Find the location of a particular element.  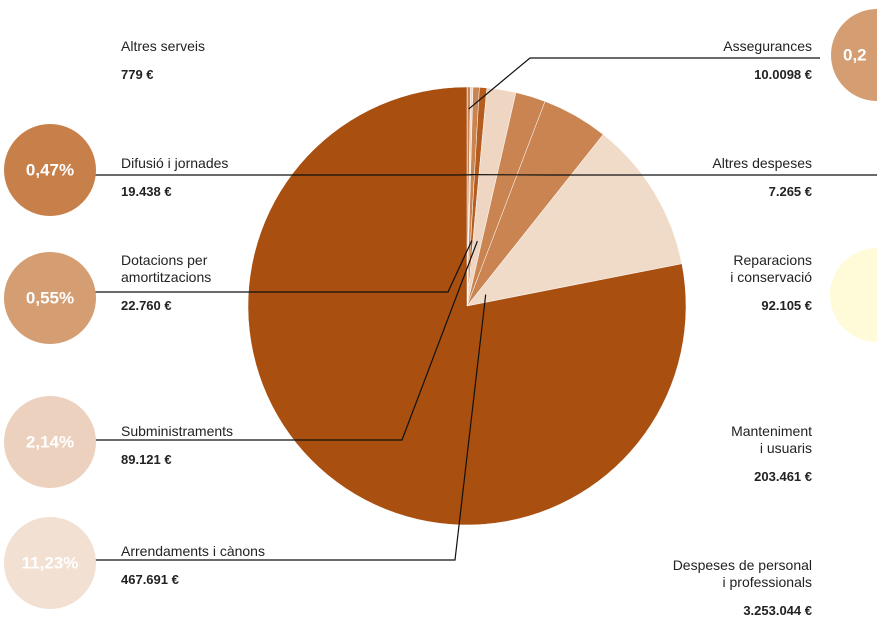

slice-label: Subministraments 89.121 € is located at coordinates (177, 445).